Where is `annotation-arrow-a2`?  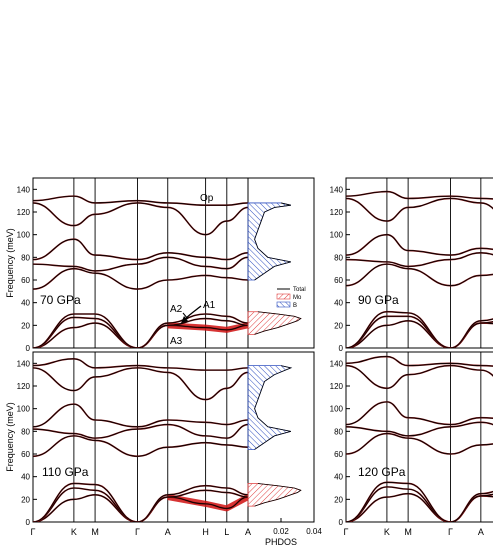 annotation-arrow-a2 is located at coordinates (185, 316).